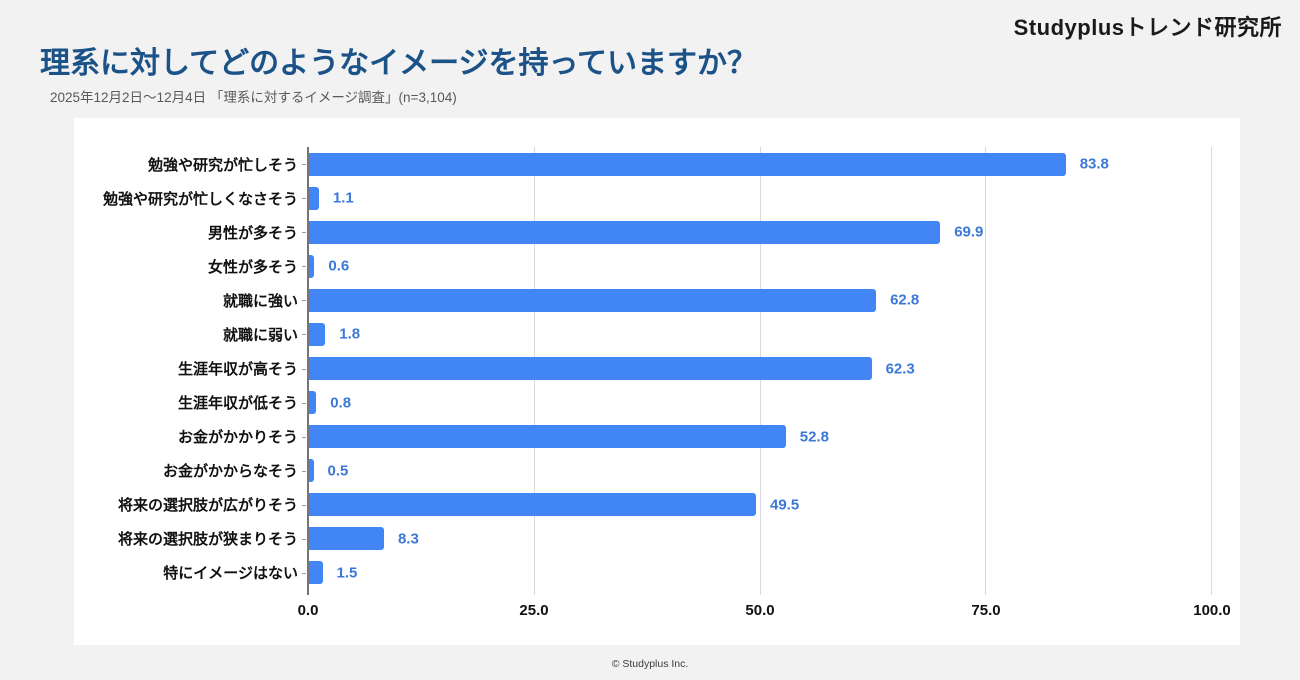 The image size is (1300, 680). I want to click on chart-row: 就職に弱い 1.8, so click(657, 334).